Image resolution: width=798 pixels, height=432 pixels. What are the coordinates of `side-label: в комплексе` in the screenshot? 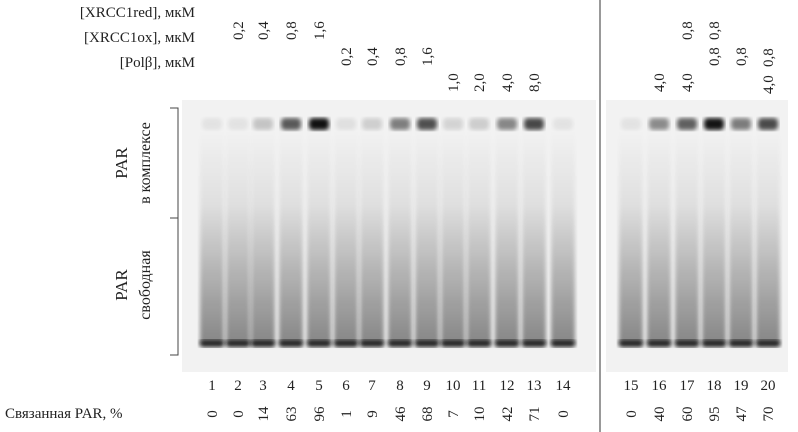 It's located at (145, 163).